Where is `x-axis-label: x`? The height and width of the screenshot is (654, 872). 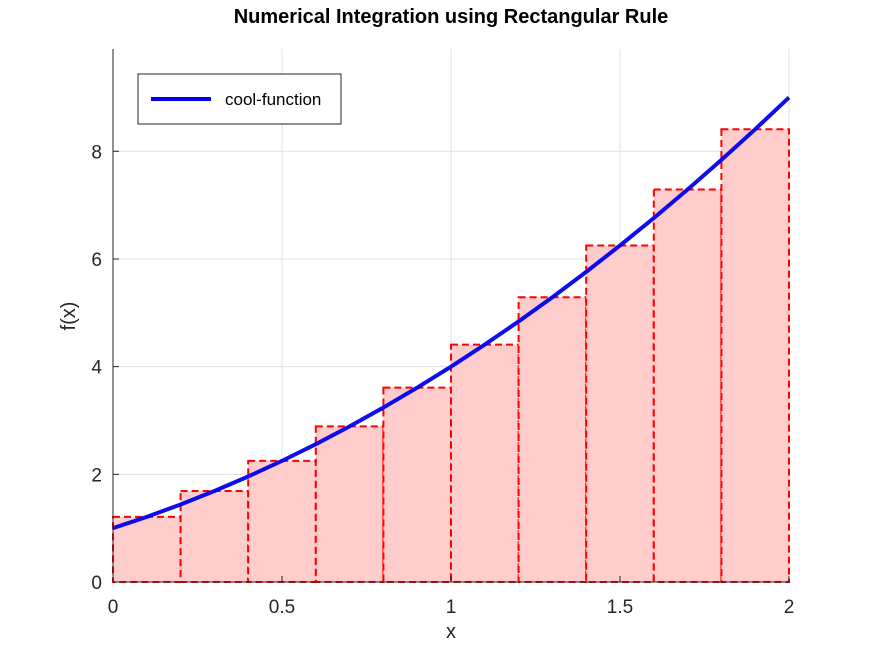 x-axis-label: x is located at coordinates (451, 632).